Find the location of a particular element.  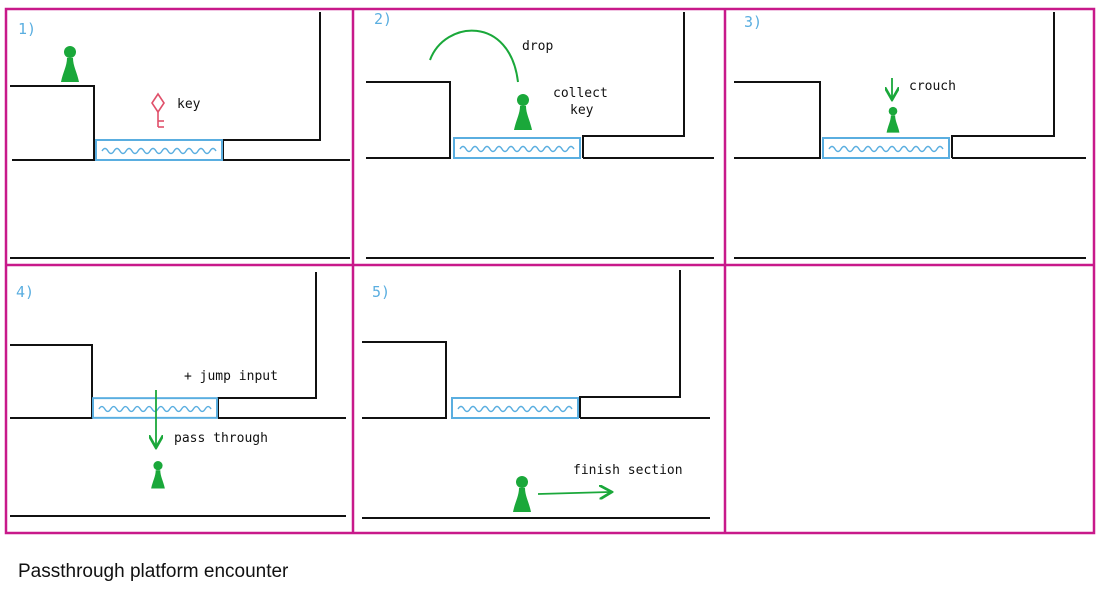

panel-number: 3) is located at coordinates (753, 22).